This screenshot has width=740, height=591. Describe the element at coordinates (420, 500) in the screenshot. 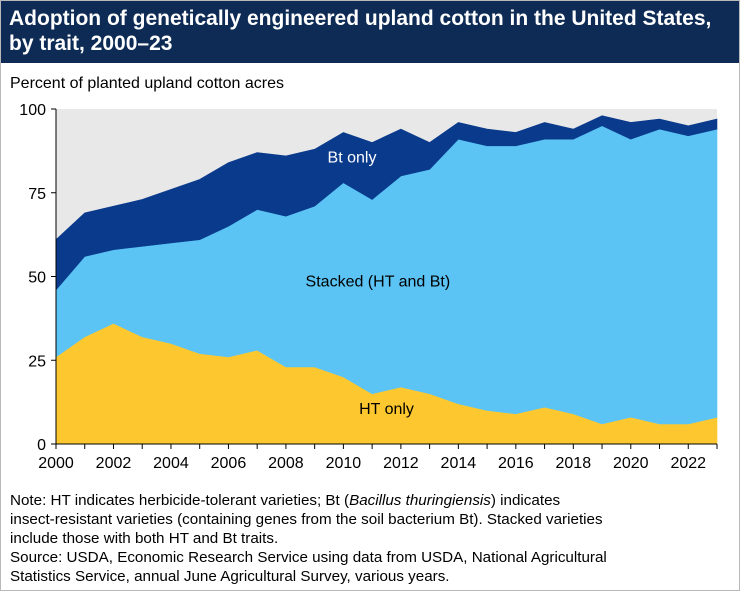

I see `note-line-1-species: Bacillus thuringiensis` at that location.